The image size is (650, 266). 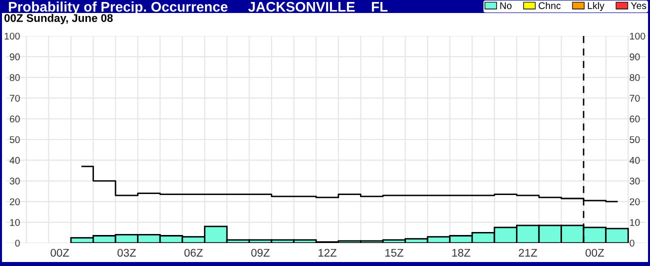 I want to click on y2-tick-label: 0, so click(x=632, y=243).